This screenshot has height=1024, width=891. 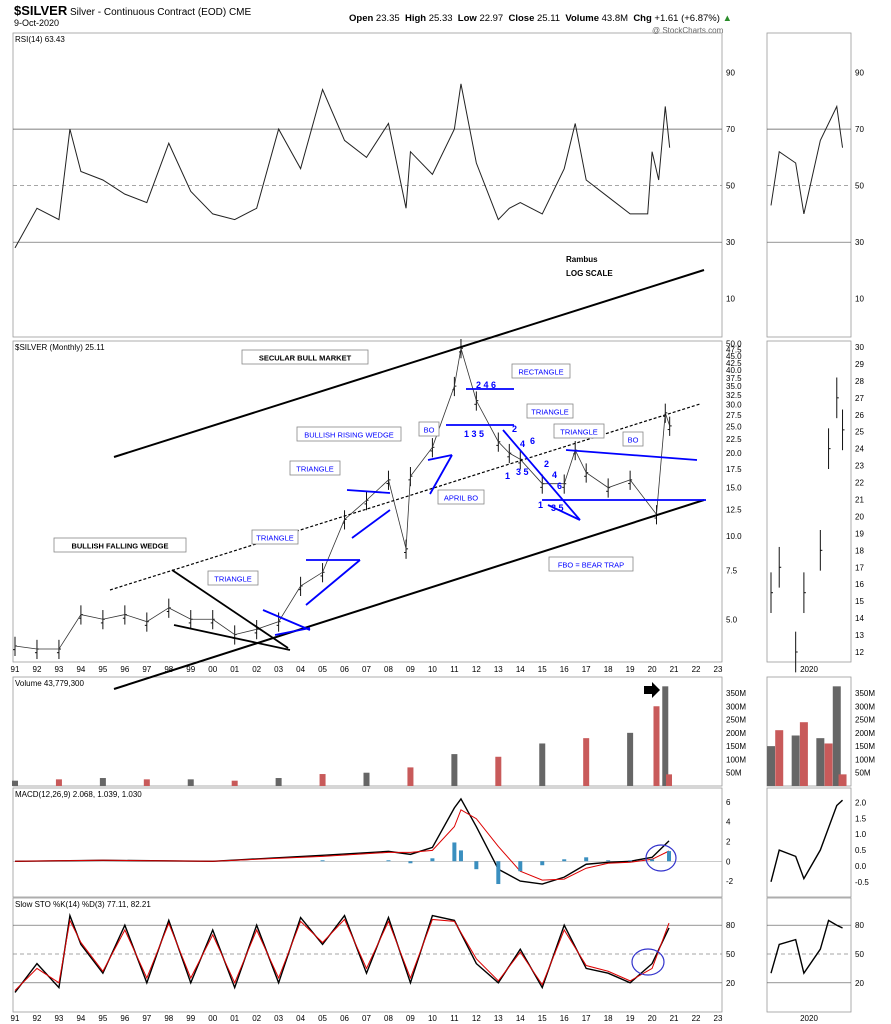 What do you see at coordinates (859, 601) in the screenshot?
I see `price-2020-ytick-label: 15` at bounding box center [859, 601].